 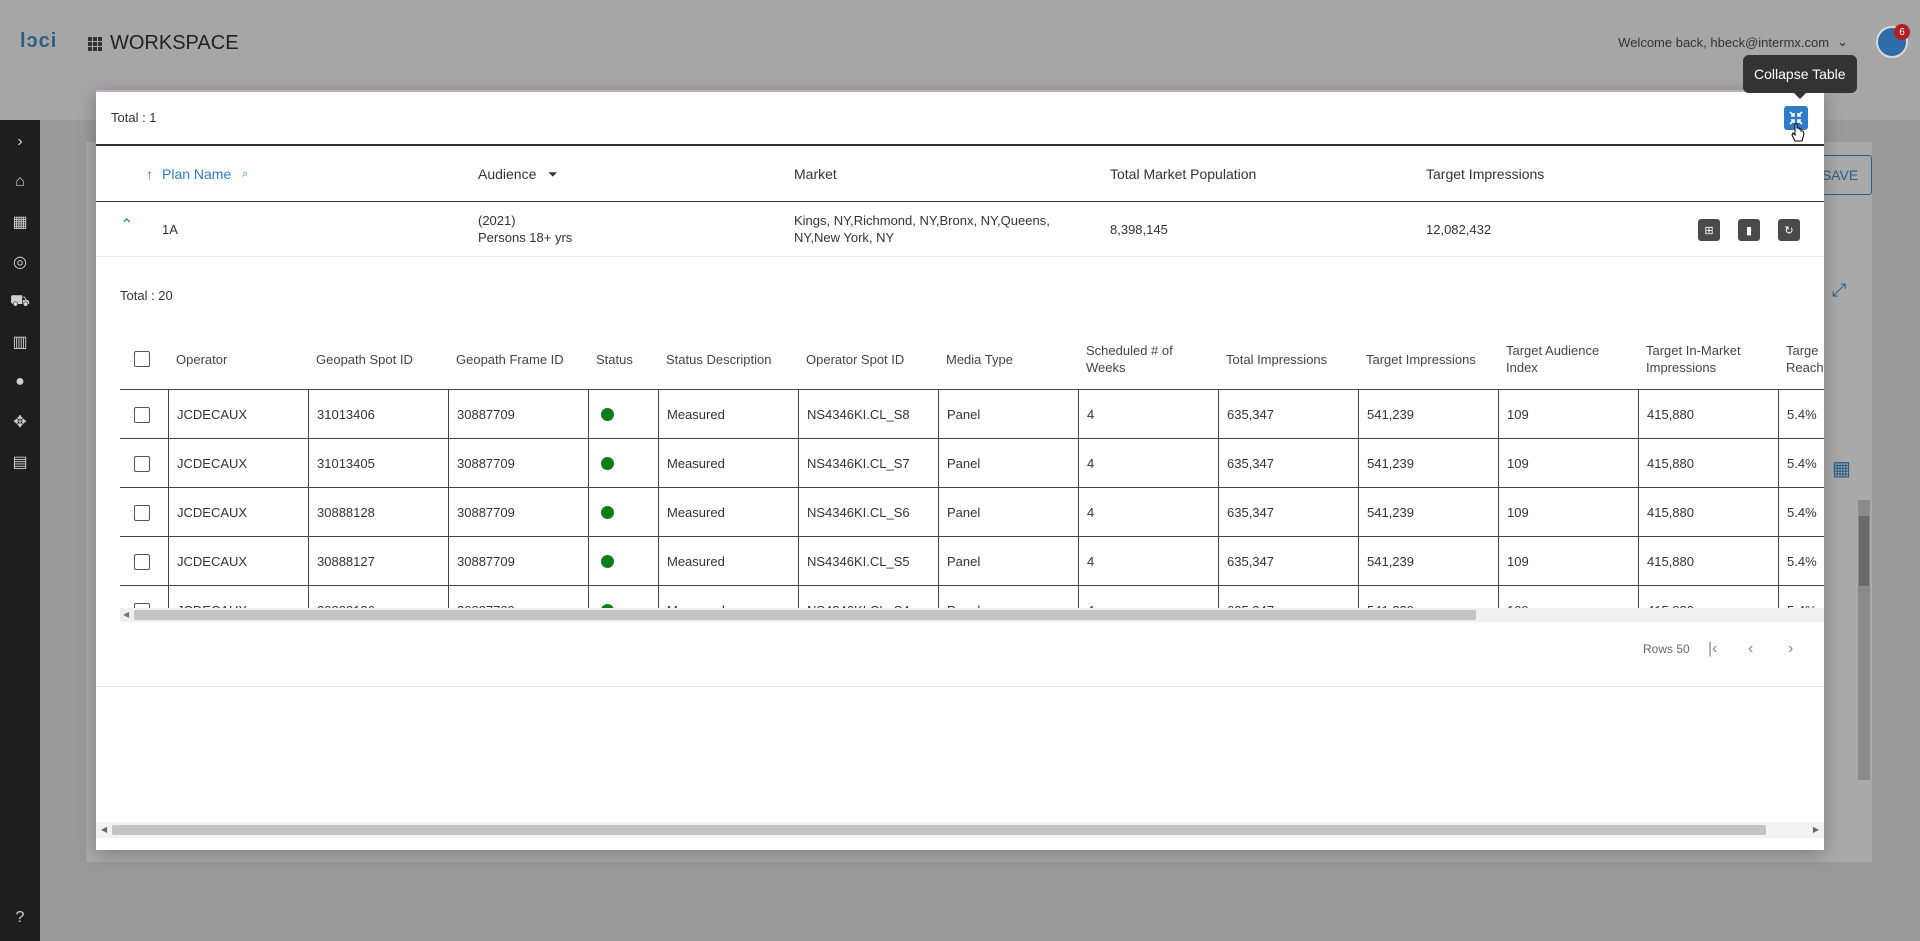 What do you see at coordinates (1709, 230) in the screenshot?
I see `export-button: ⊞` at bounding box center [1709, 230].